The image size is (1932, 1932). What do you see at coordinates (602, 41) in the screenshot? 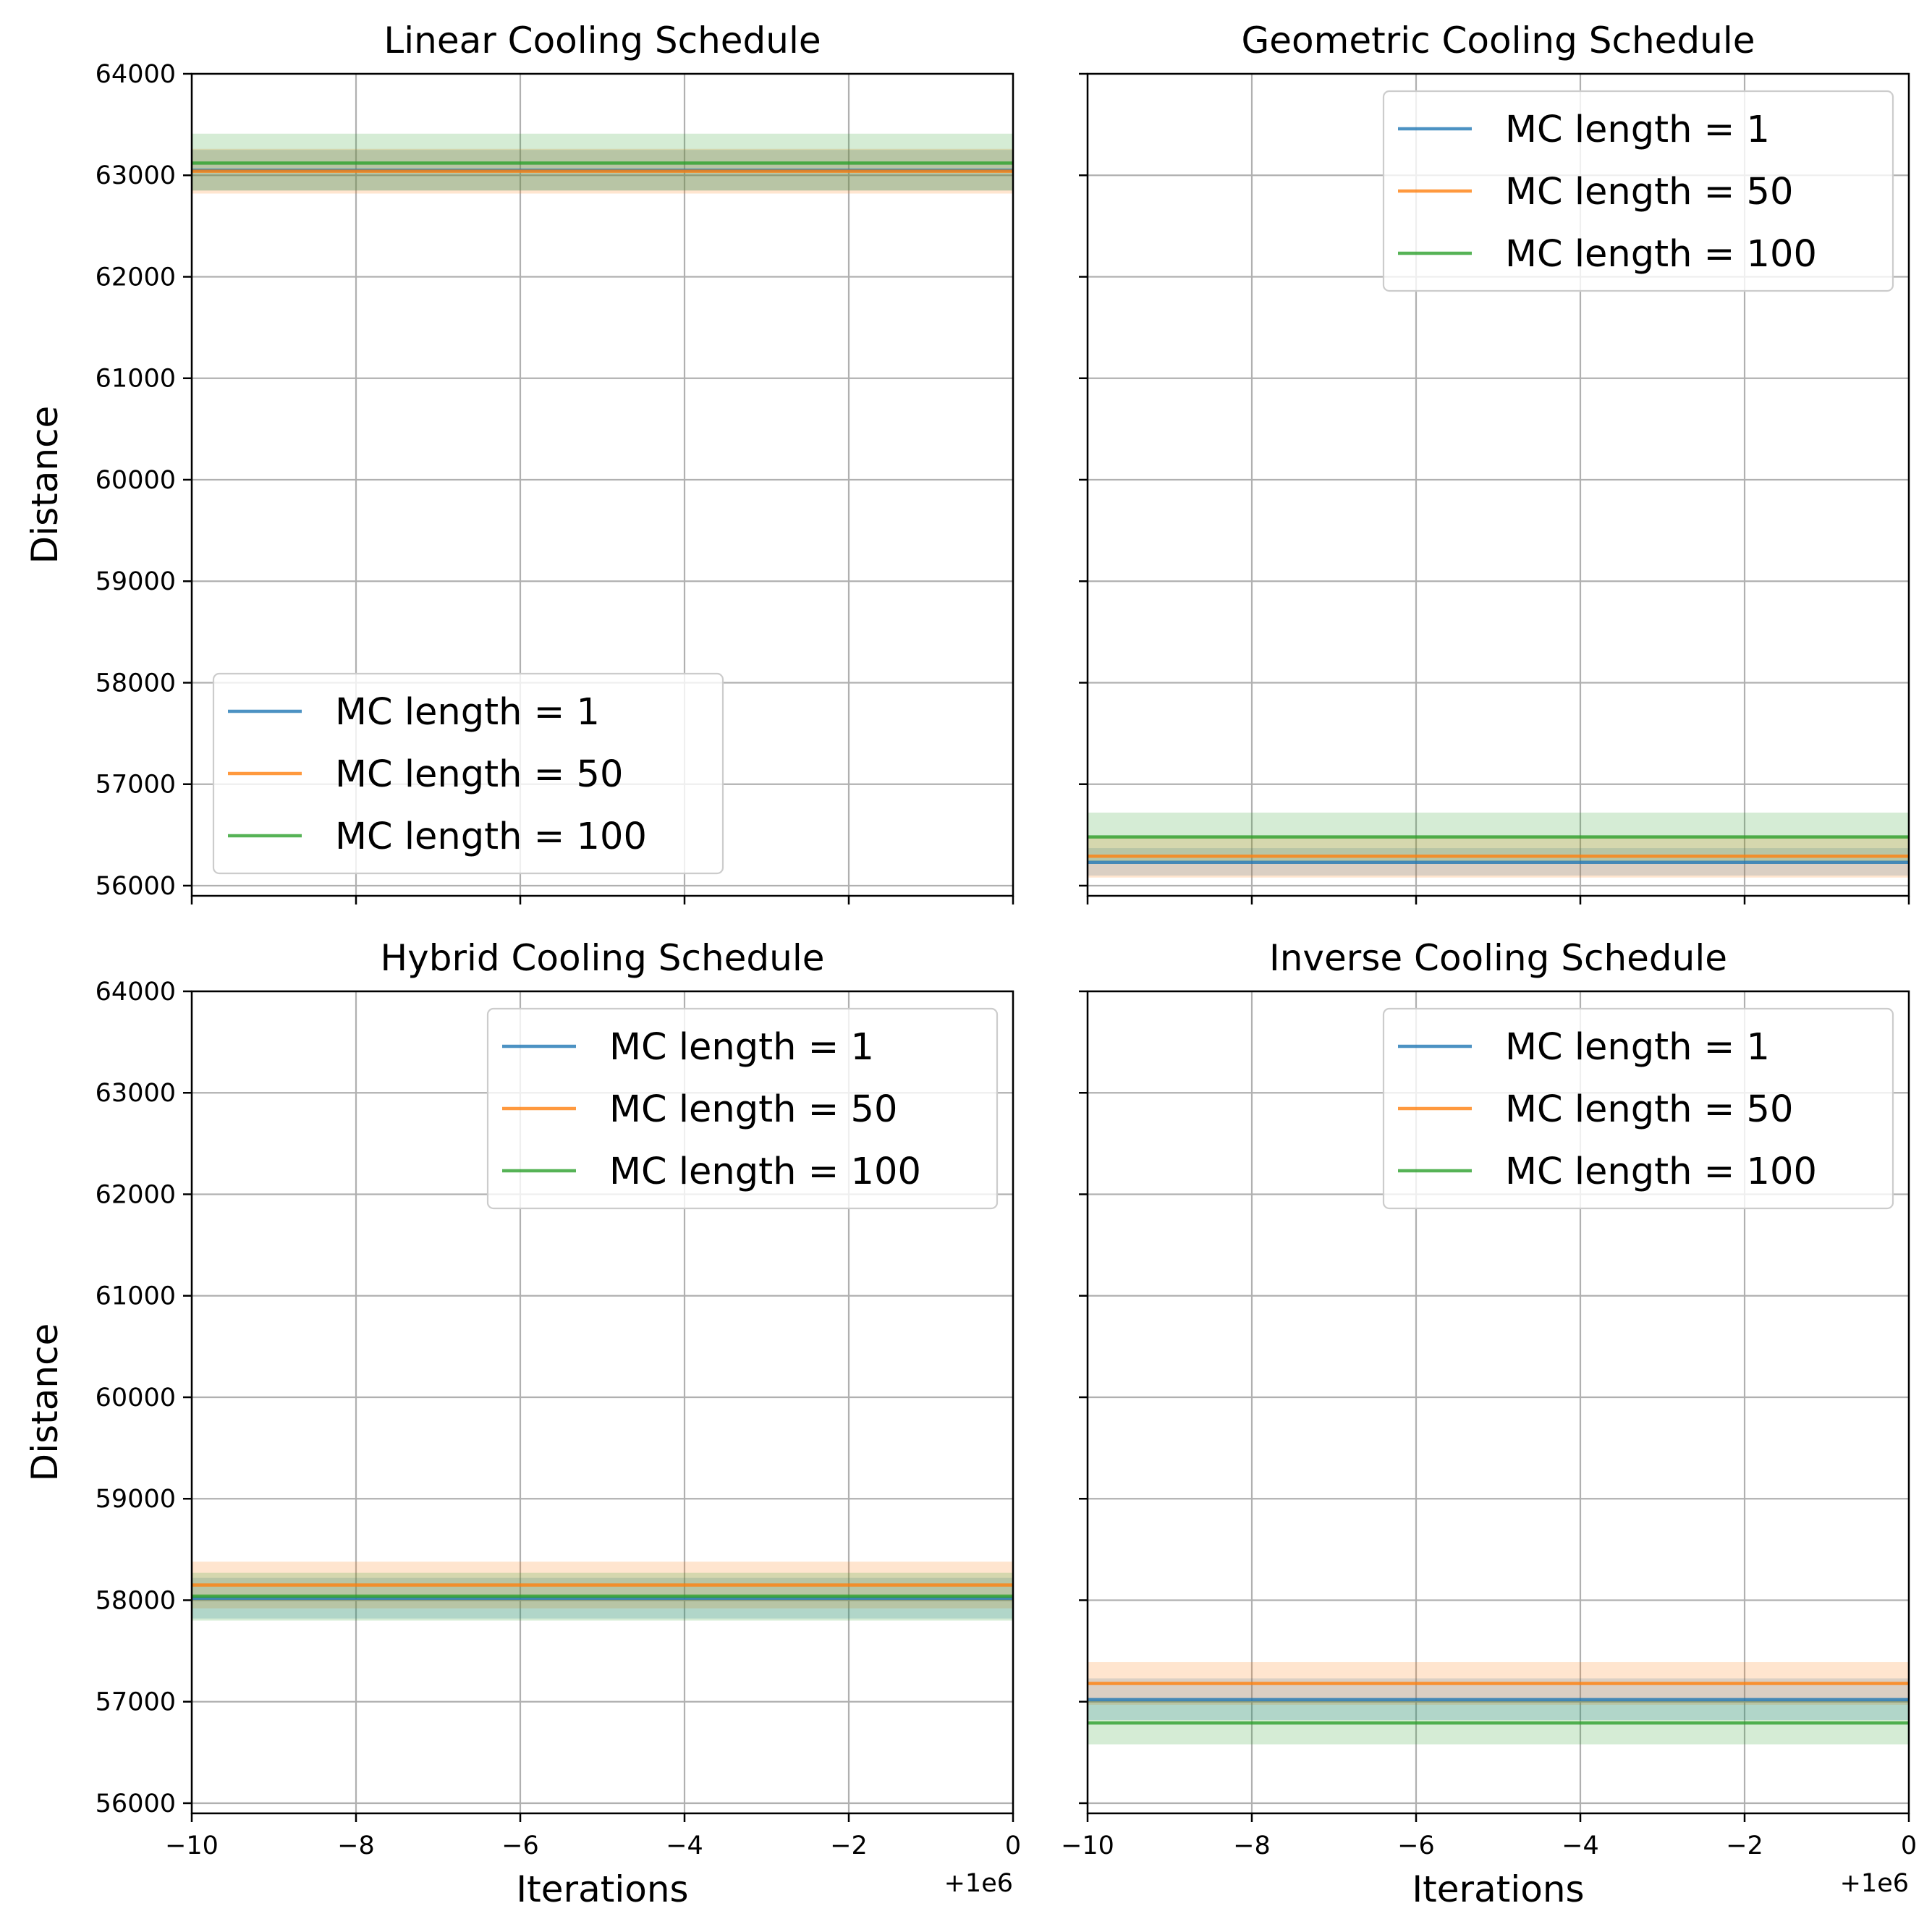
I see `subplot-title: Linear Cooling Schedule` at bounding box center [602, 41].